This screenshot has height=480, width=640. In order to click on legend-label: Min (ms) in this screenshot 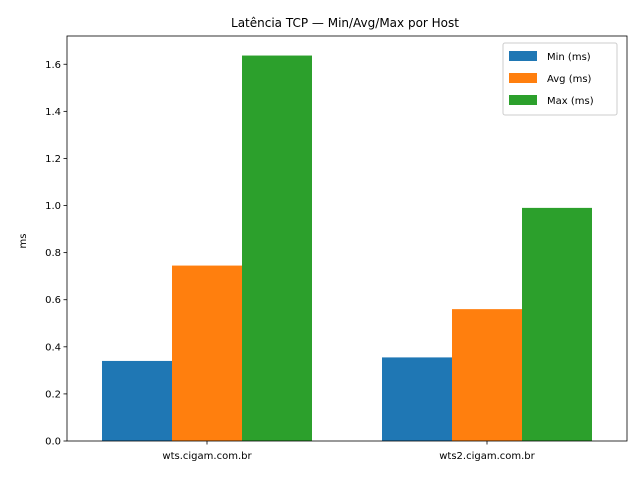, I will do `click(569, 57)`.